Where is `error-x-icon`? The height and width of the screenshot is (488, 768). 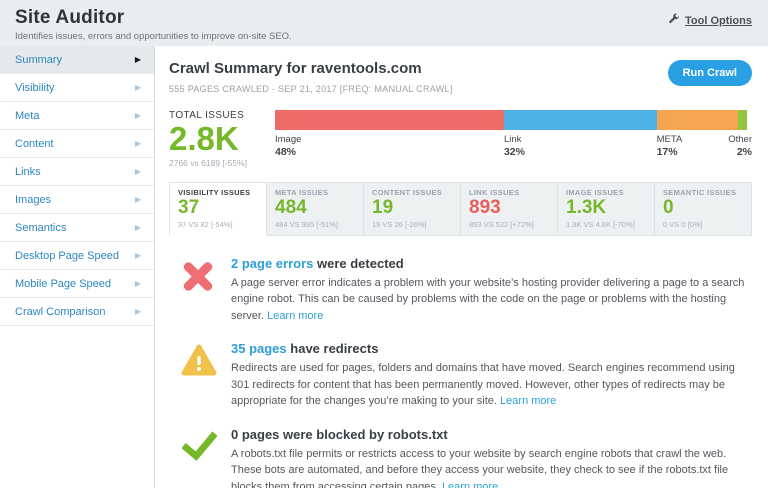
error-x-icon is located at coordinates (198, 276).